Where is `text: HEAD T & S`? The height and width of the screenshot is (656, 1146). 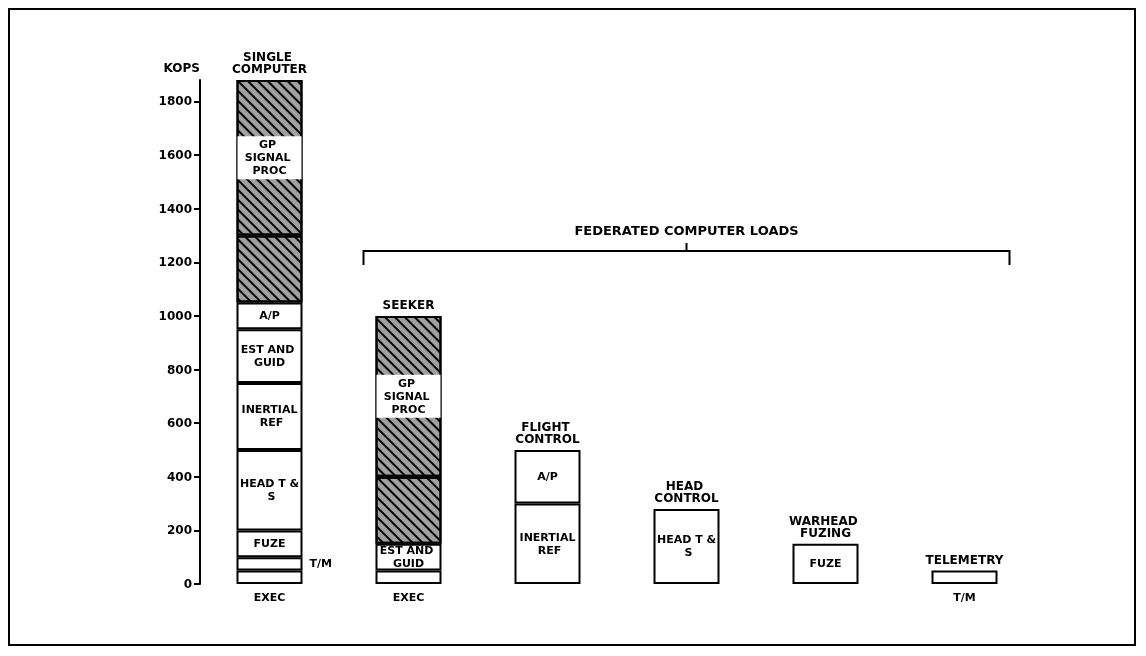
text: HEAD T & S is located at coordinates (686, 546).